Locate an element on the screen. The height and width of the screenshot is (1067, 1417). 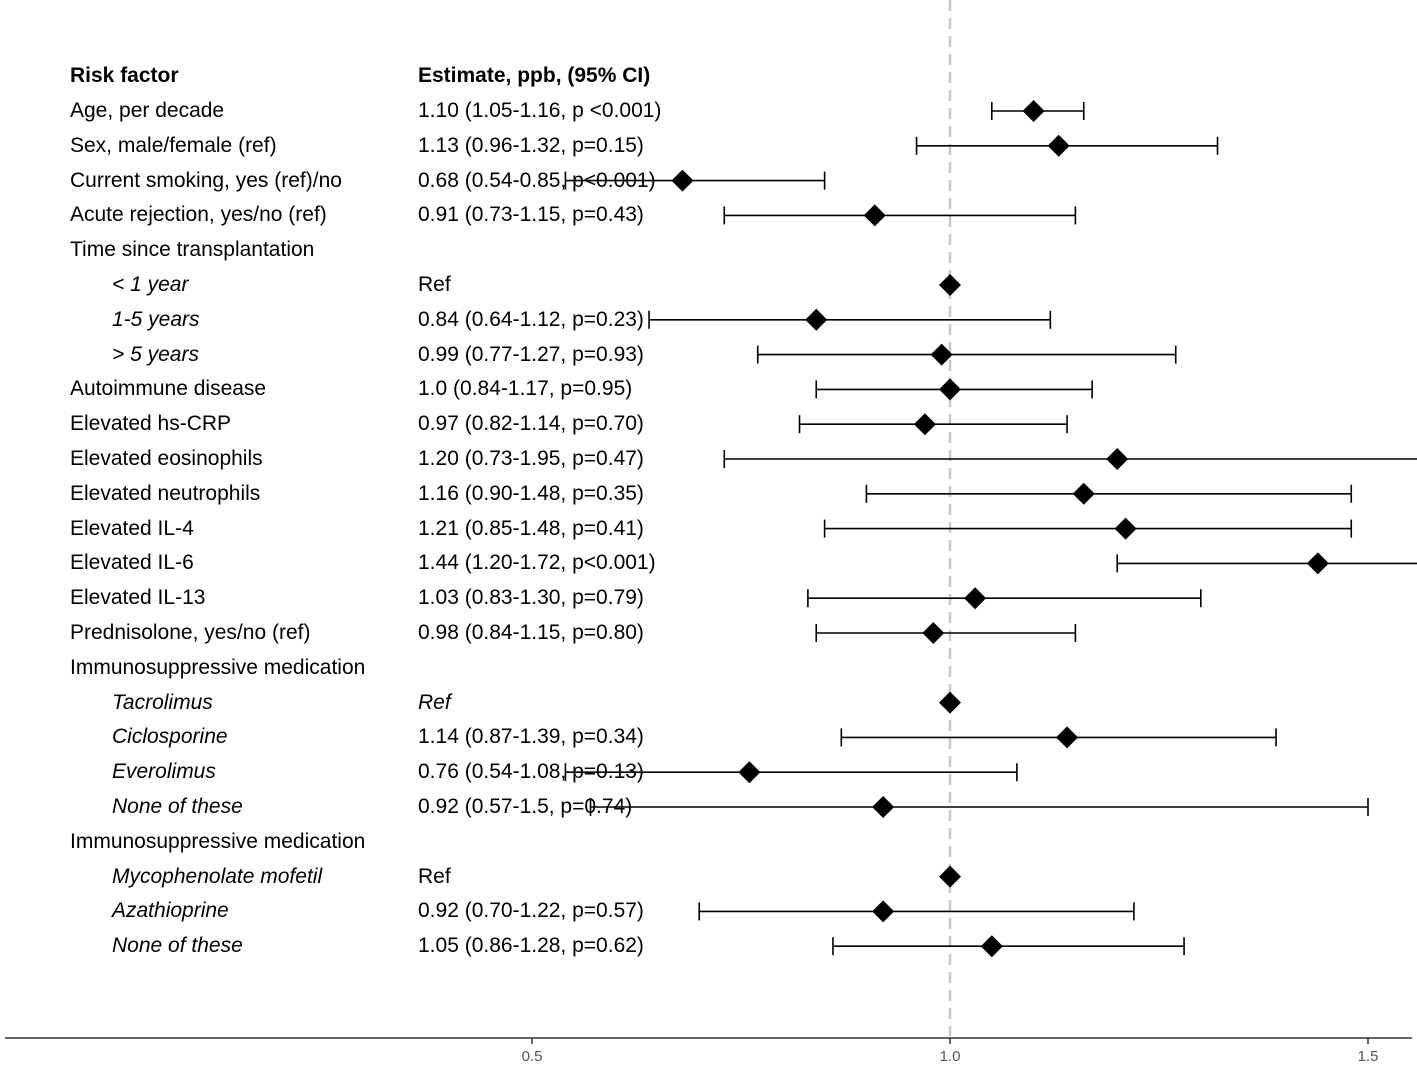
estimate-label: 0.98 (0.84-1.15, p=0.80) is located at coordinates (531, 632).